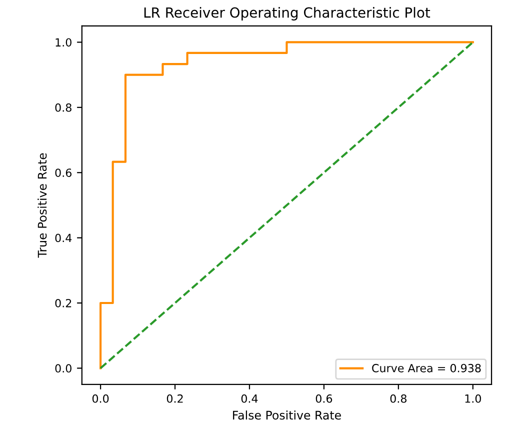  I want to click on x-tick-label: 0.4, so click(249, 398).